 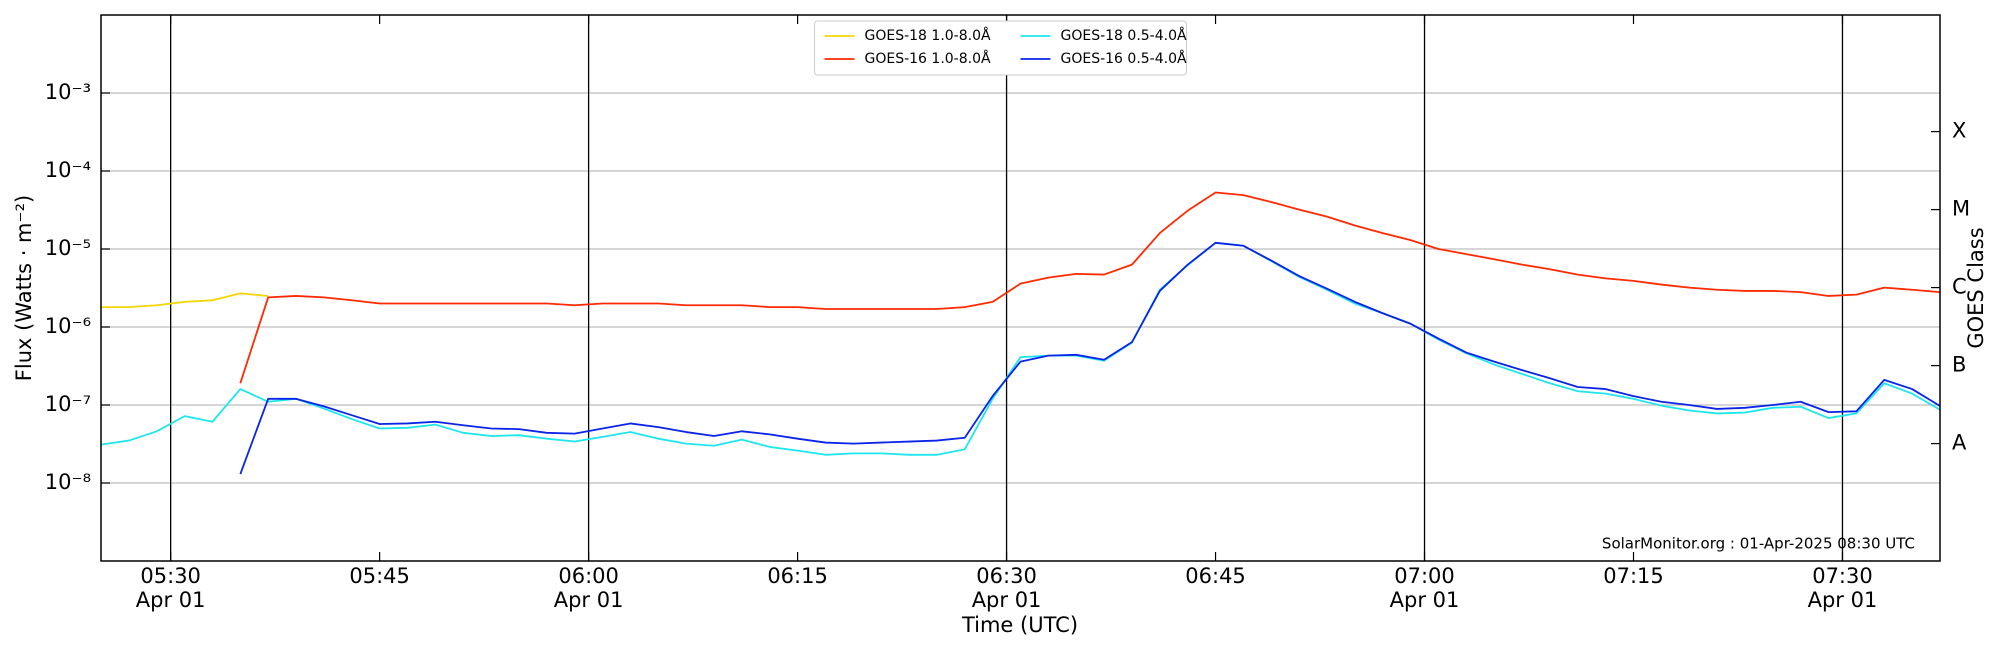 What do you see at coordinates (1842, 576) in the screenshot?
I see `x-tick-label: 07:30` at bounding box center [1842, 576].